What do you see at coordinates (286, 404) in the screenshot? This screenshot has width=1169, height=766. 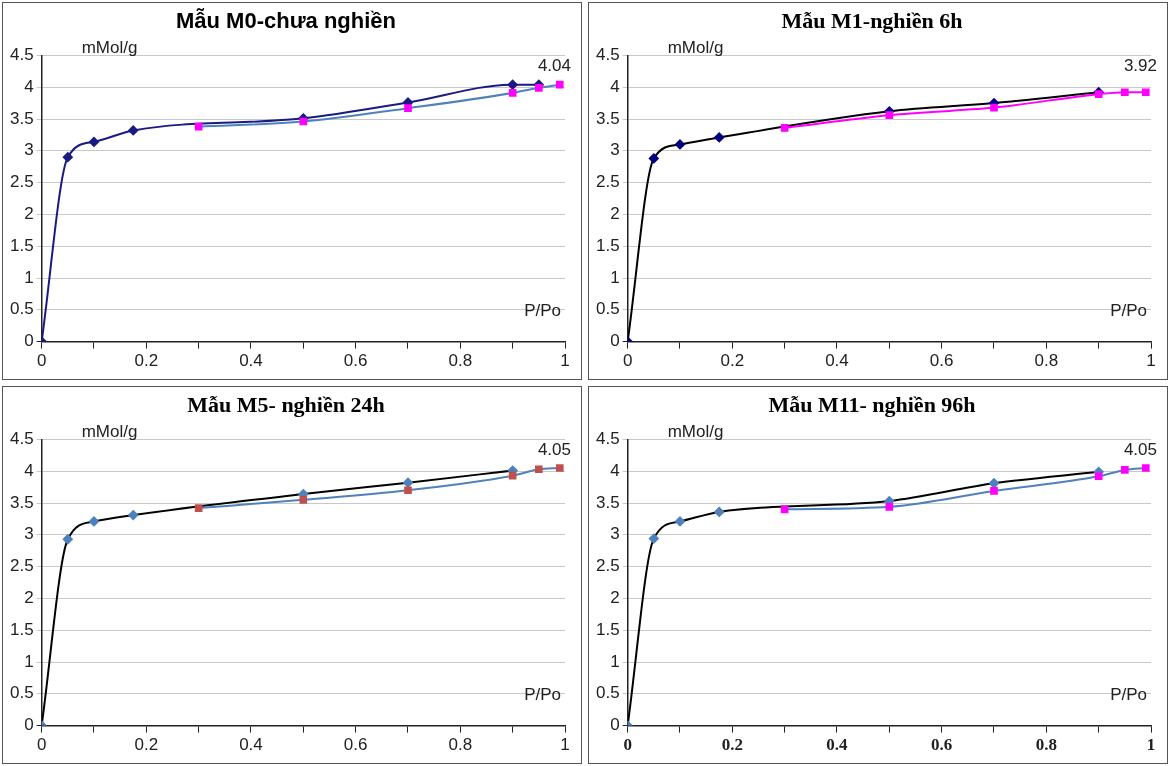 I see `chart-title: Mẫu M5- nghiền 24h` at bounding box center [286, 404].